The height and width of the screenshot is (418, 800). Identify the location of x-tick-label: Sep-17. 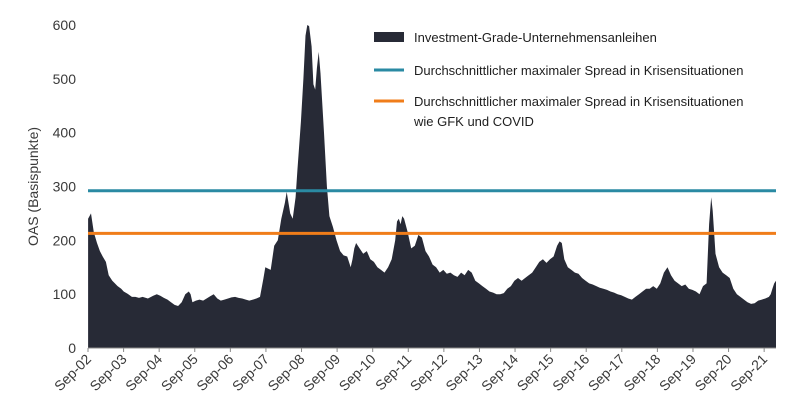
(606, 372).